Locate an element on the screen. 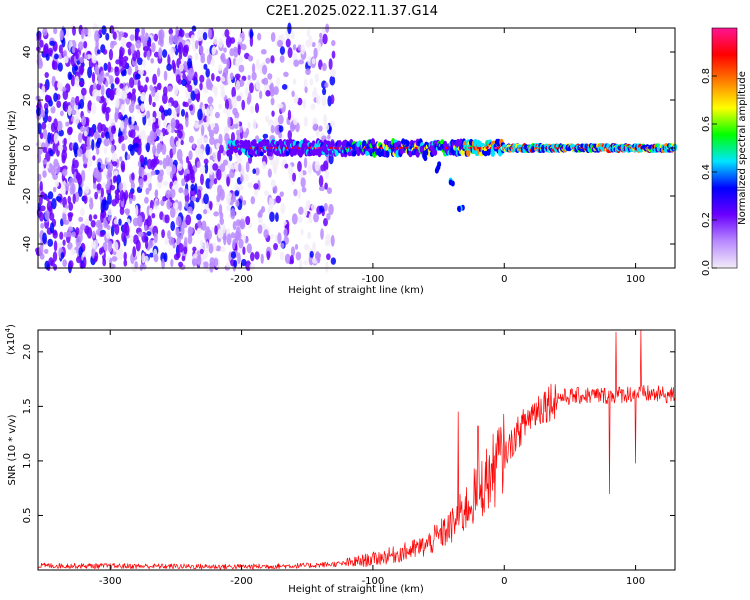 This screenshot has height=600, width=750. x-tick-label: -200 is located at coordinates (241, 279).